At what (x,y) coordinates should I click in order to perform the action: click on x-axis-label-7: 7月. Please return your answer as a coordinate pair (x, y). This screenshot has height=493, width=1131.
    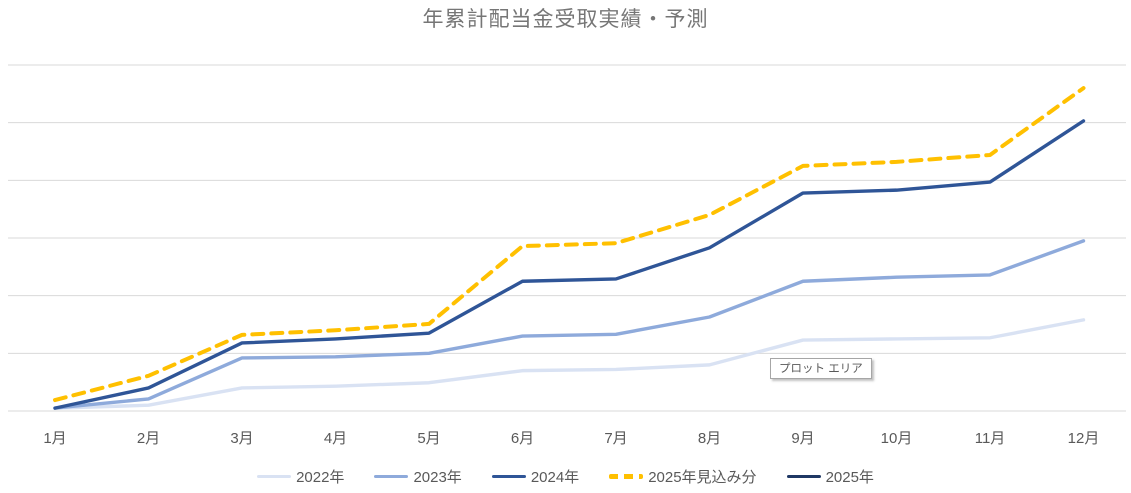
    Looking at the image, I should click on (616, 438).